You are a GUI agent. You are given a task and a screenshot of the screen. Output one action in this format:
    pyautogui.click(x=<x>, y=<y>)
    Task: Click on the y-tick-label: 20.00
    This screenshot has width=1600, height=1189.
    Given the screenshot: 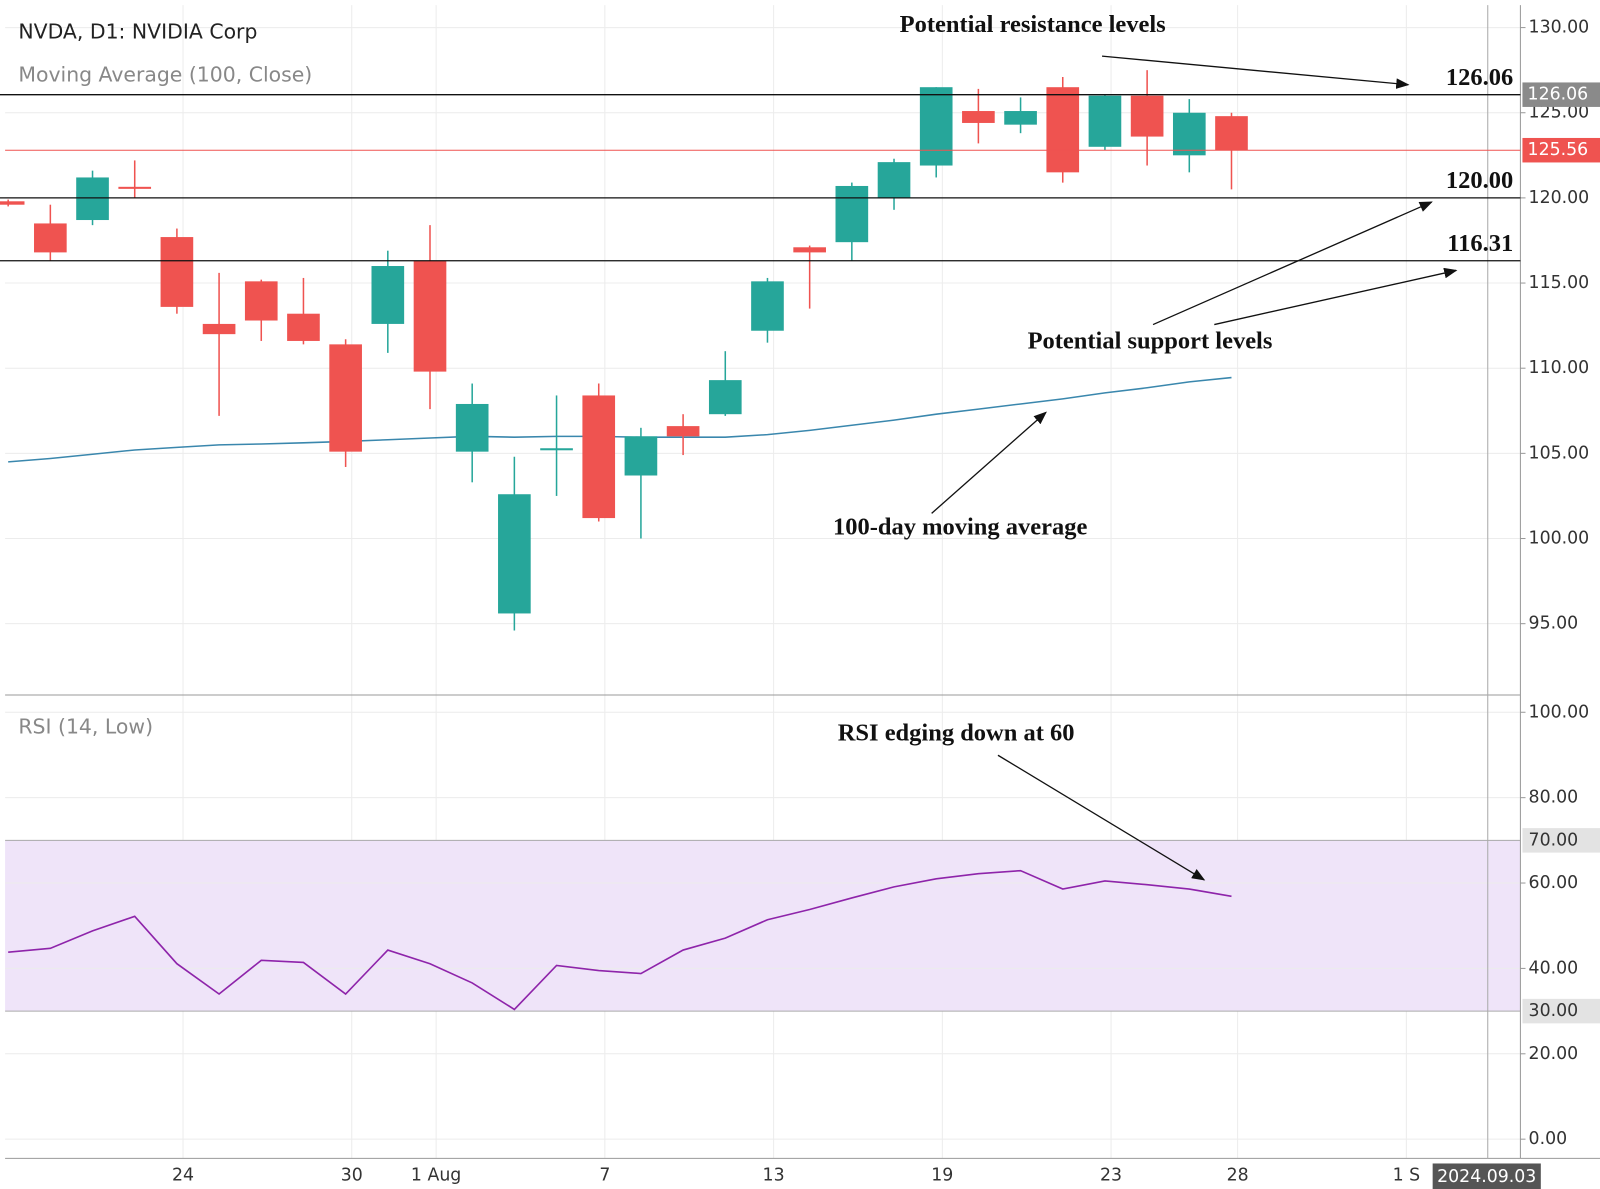 What is the action you would take?
    pyautogui.click(x=1554, y=1054)
    